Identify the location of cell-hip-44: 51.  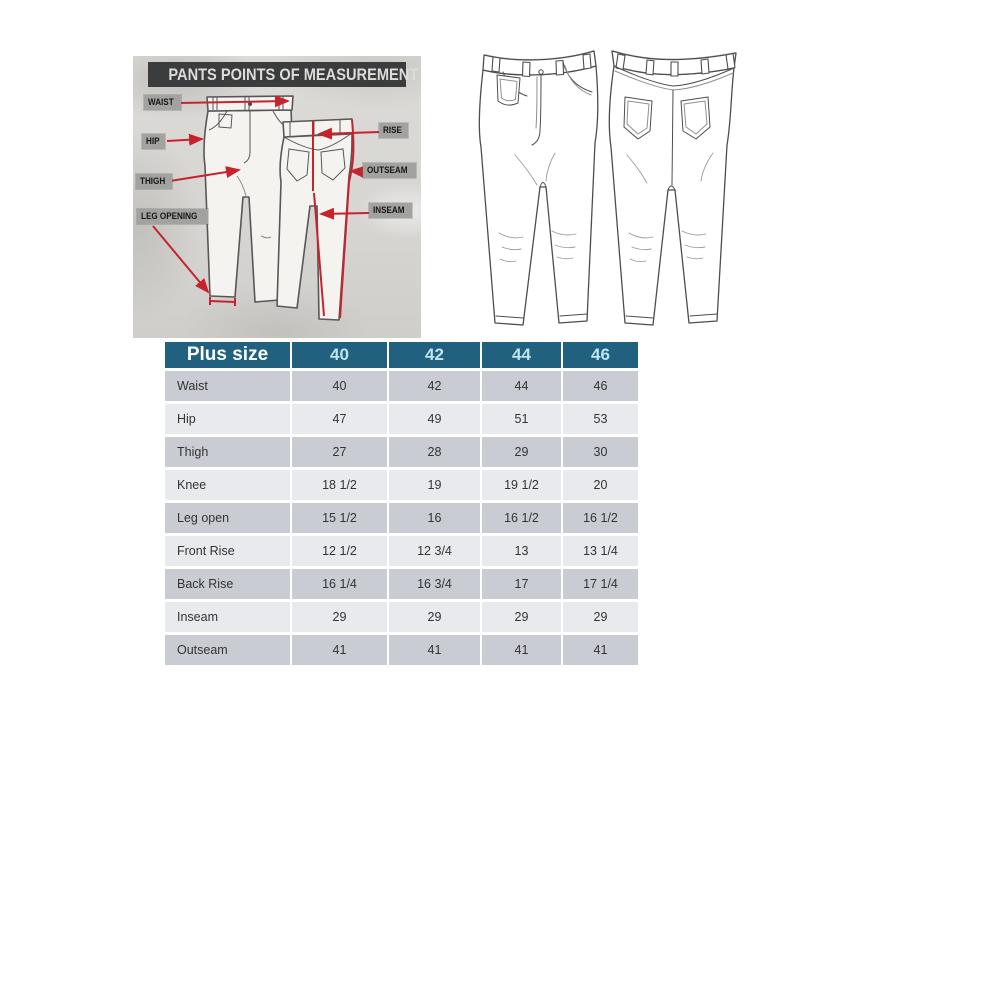
(521, 419).